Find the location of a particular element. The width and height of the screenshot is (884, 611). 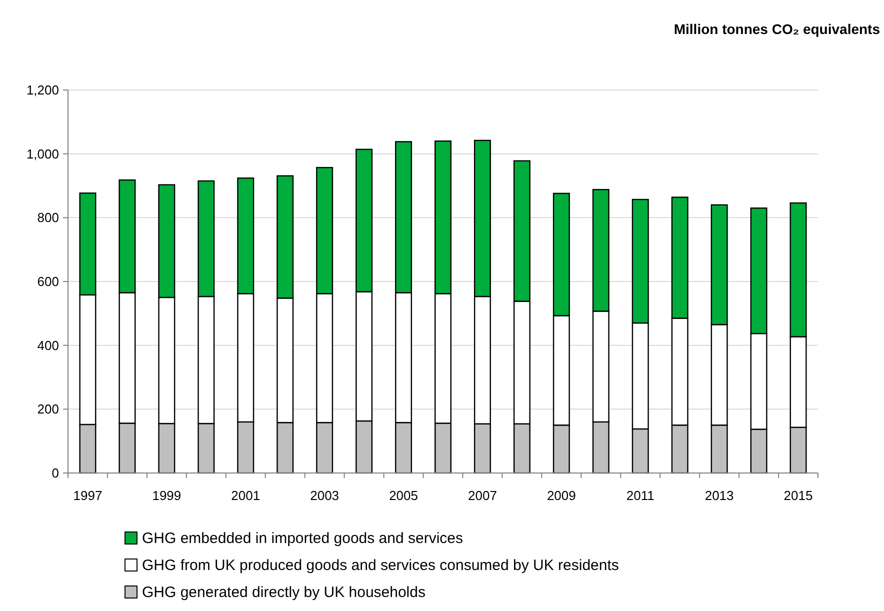

x-tick-label: 1999 is located at coordinates (167, 495).